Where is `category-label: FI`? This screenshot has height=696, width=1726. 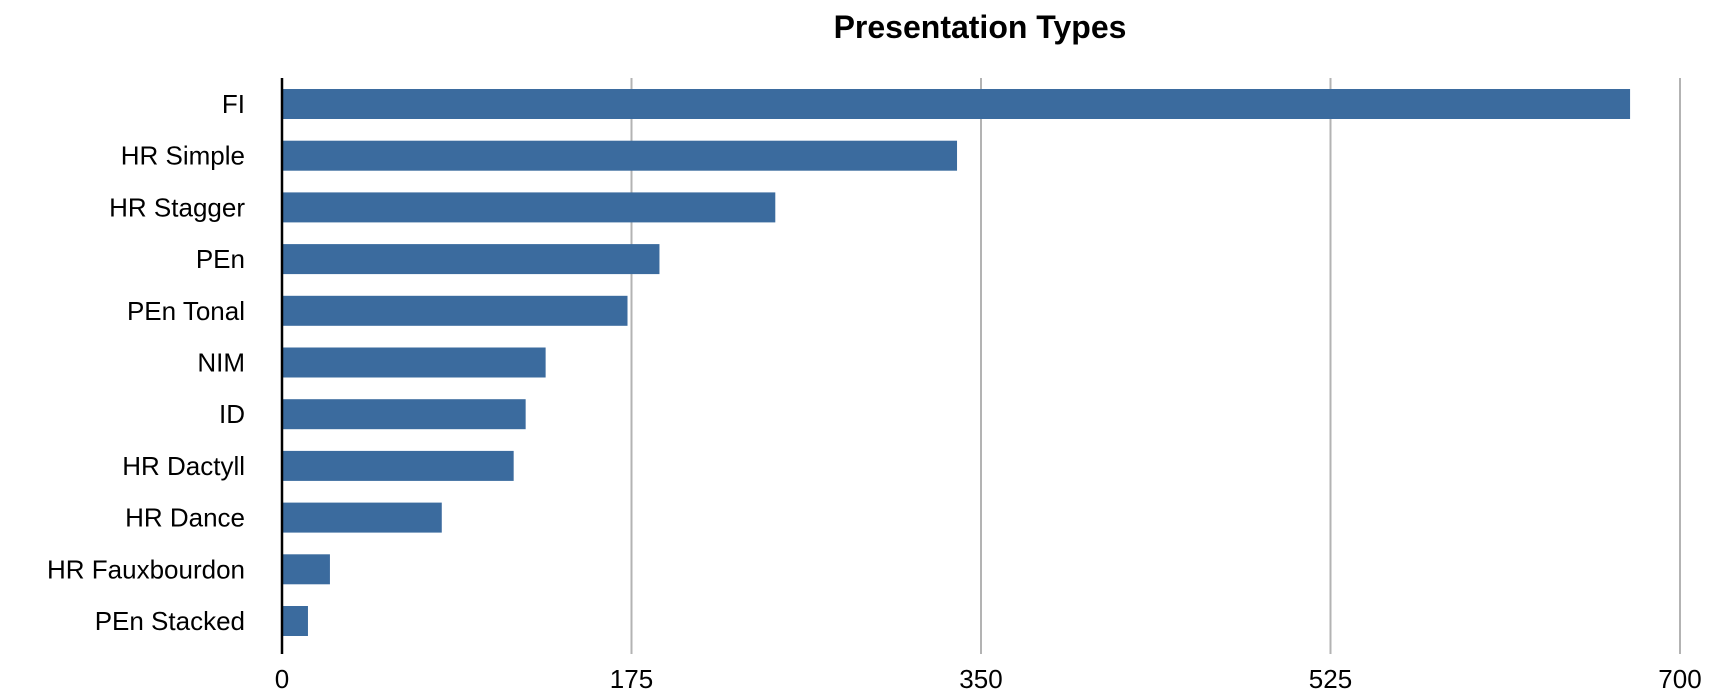 category-label: FI is located at coordinates (233, 104).